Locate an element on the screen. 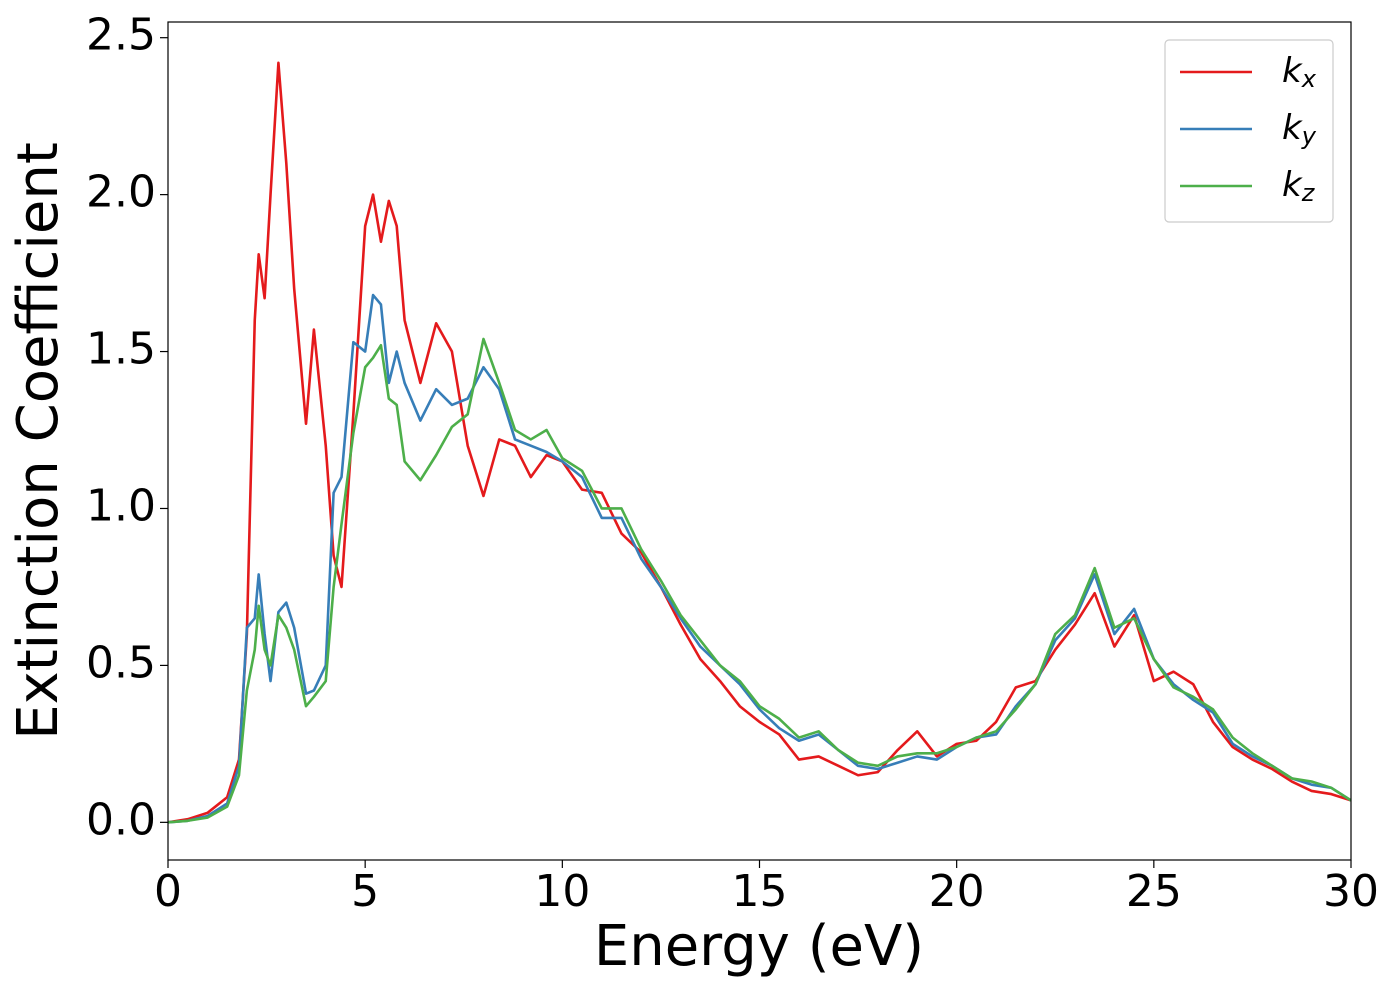 The height and width of the screenshot is (1000, 1400). x-tick-label: 20 is located at coordinates (957, 891).